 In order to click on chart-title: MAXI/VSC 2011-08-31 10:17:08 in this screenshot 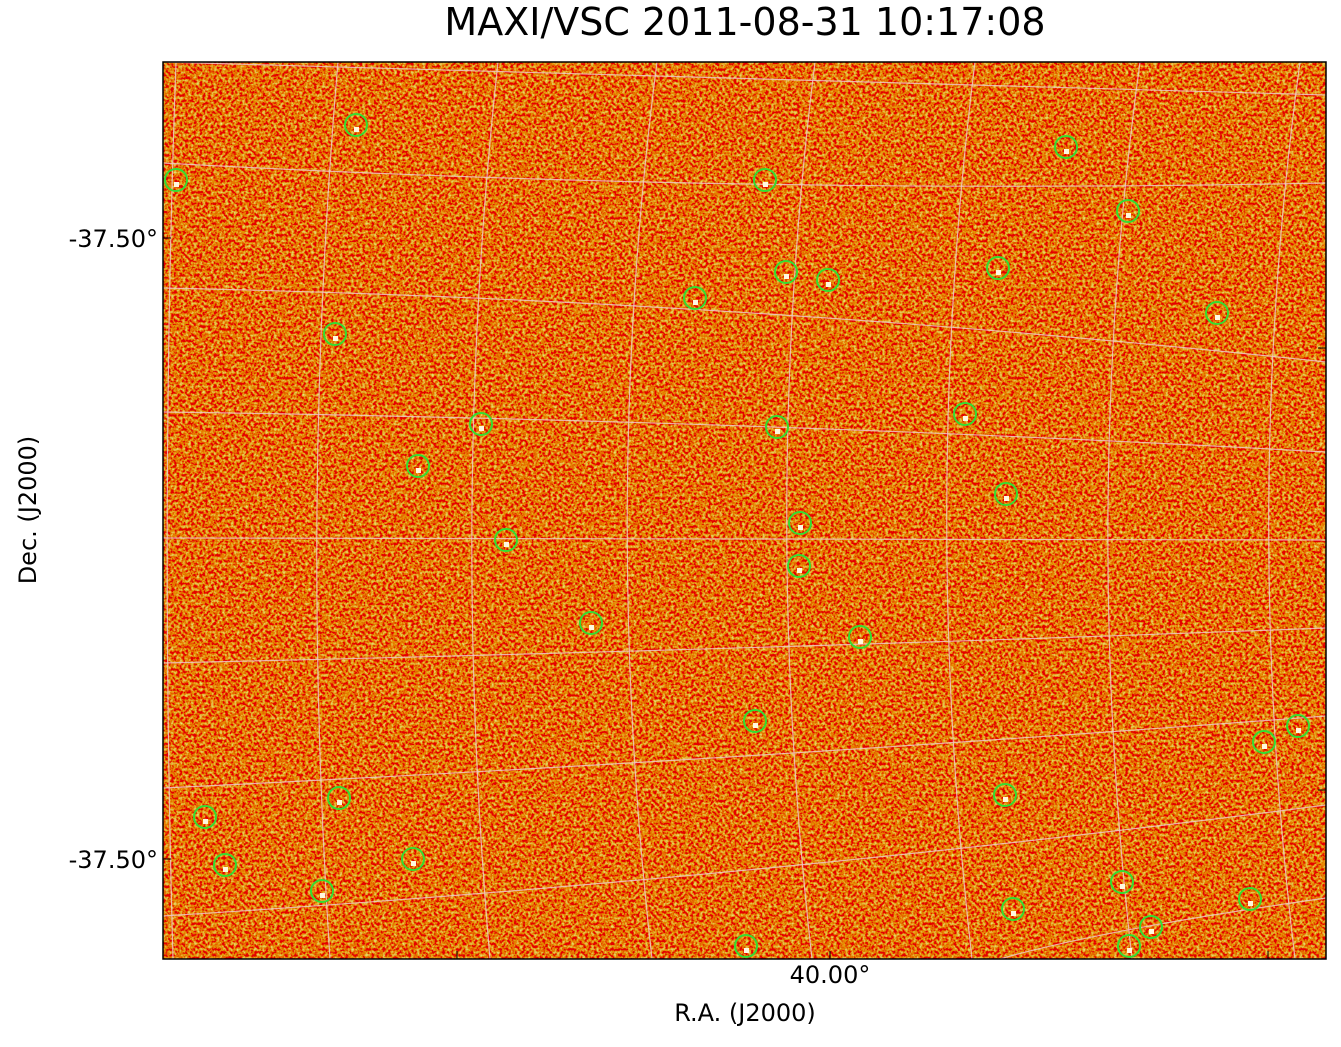, I will do `click(744, 22)`.